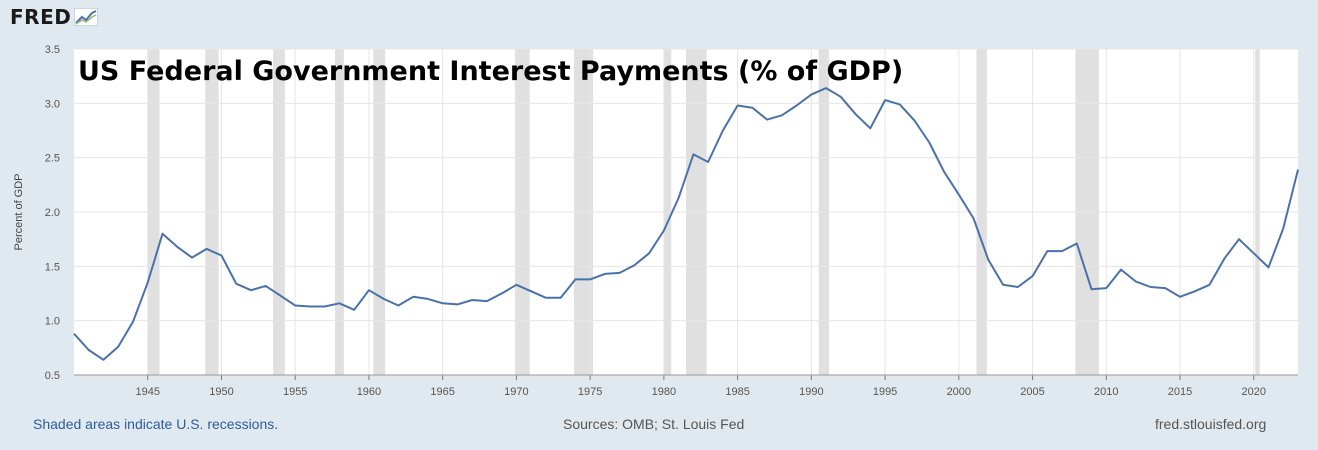 The image size is (1318, 450). What do you see at coordinates (442, 392) in the screenshot?
I see `x-tick-label: 1965` at bounding box center [442, 392].